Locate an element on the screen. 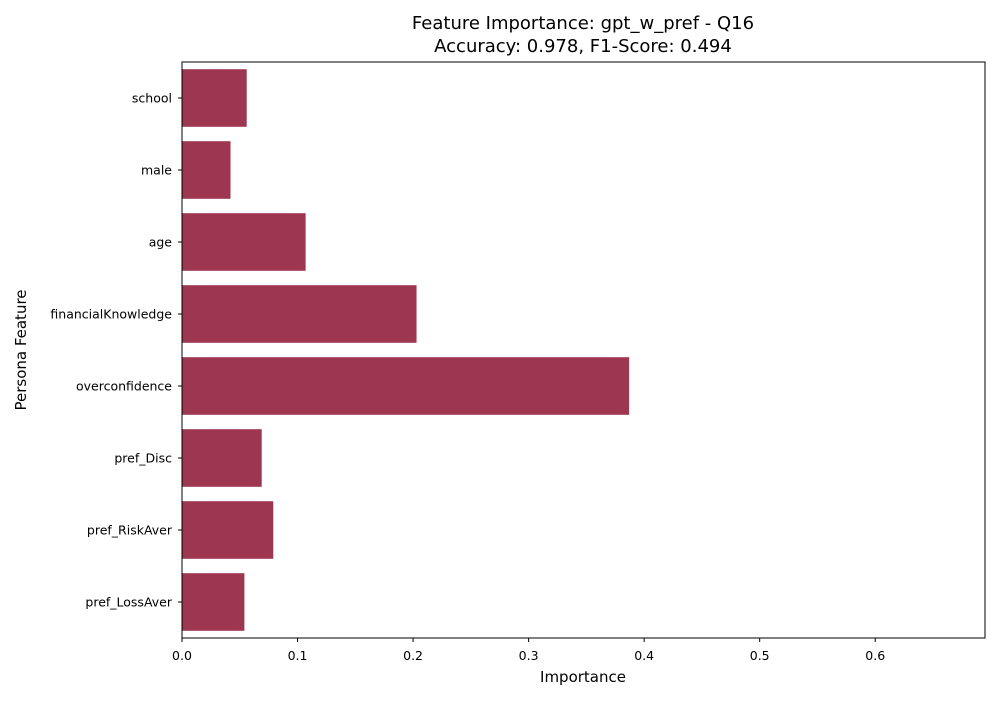 The image size is (1000, 704). bar-pref_Disc is located at coordinates (222, 458).